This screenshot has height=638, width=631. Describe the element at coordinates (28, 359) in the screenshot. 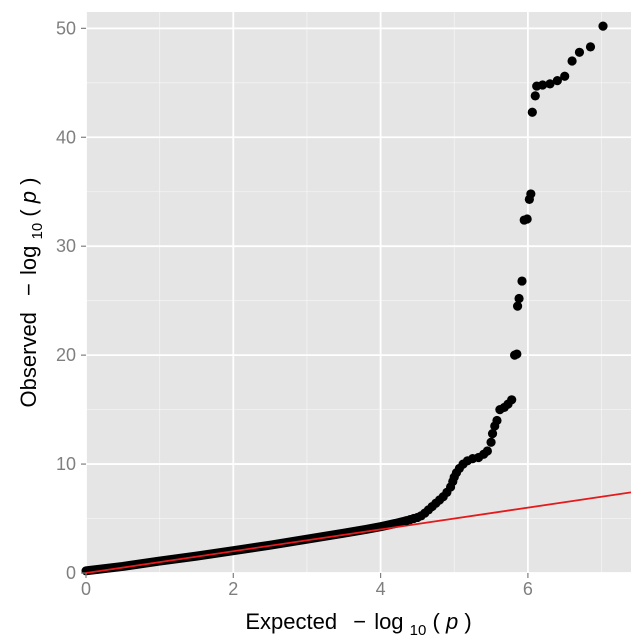

I see `y-axis-title-prefix: Observed` at that location.